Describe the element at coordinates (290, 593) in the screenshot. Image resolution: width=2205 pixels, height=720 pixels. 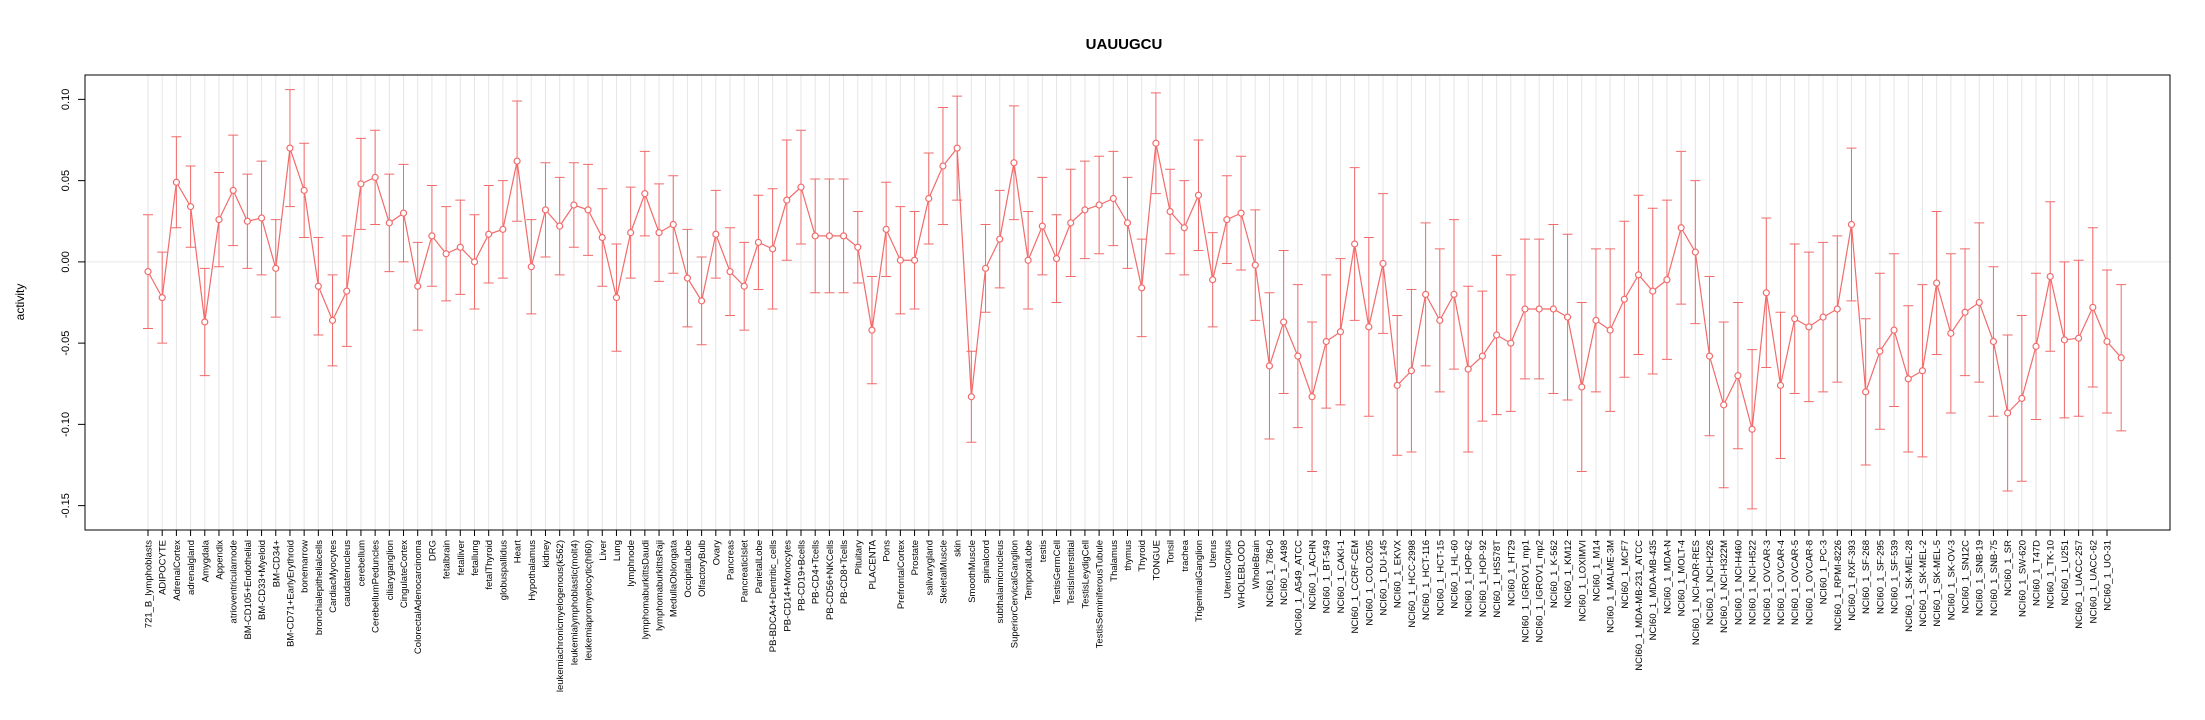
I see `x-tick-label: BM-CD71+EarlyErythroid` at that location.